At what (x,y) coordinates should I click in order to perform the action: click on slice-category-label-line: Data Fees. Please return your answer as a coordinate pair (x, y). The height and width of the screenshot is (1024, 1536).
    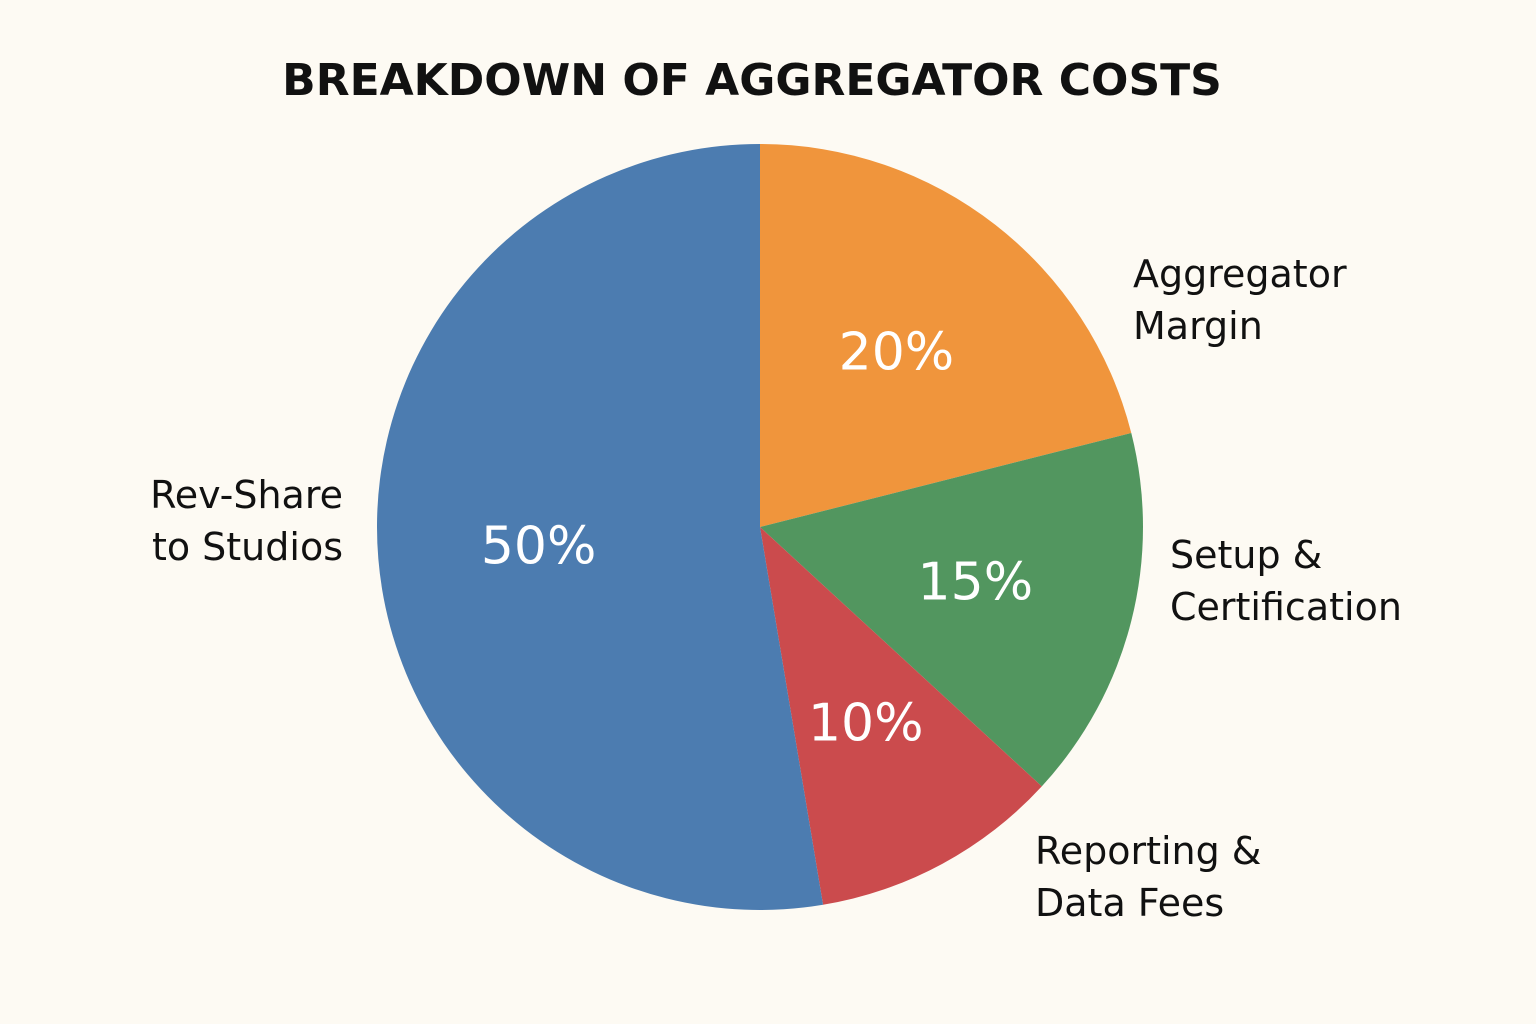
    Looking at the image, I should click on (1129, 903).